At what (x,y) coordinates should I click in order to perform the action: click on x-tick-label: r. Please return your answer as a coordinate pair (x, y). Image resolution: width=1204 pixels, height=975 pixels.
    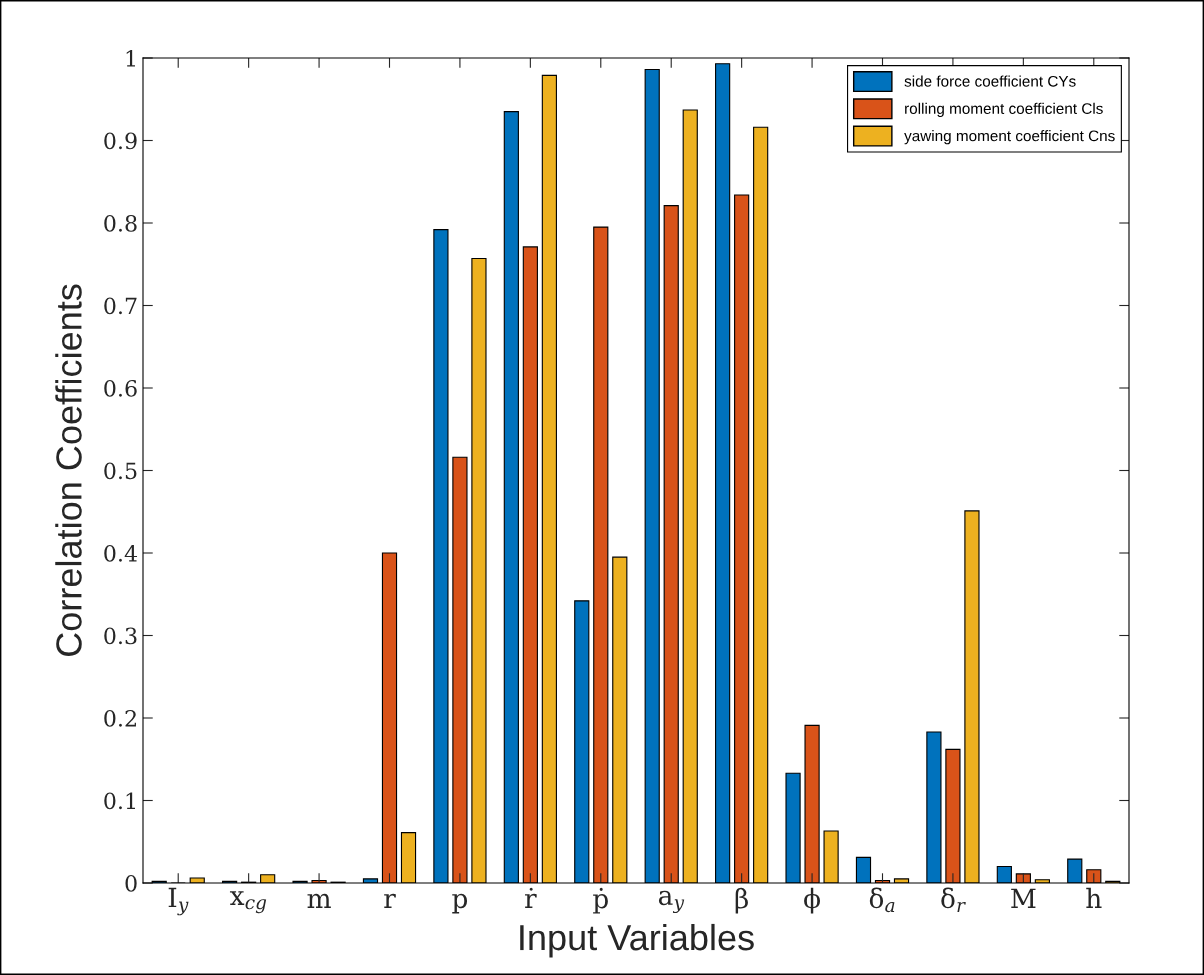
    Looking at the image, I should click on (390, 900).